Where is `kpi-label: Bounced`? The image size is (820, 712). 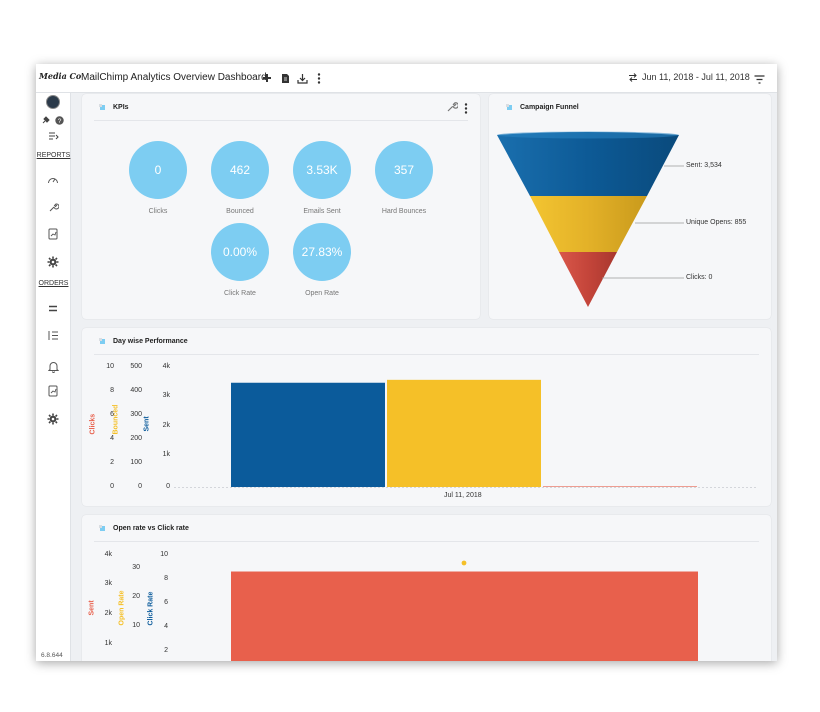
kpi-label: Bounced is located at coordinates (240, 211).